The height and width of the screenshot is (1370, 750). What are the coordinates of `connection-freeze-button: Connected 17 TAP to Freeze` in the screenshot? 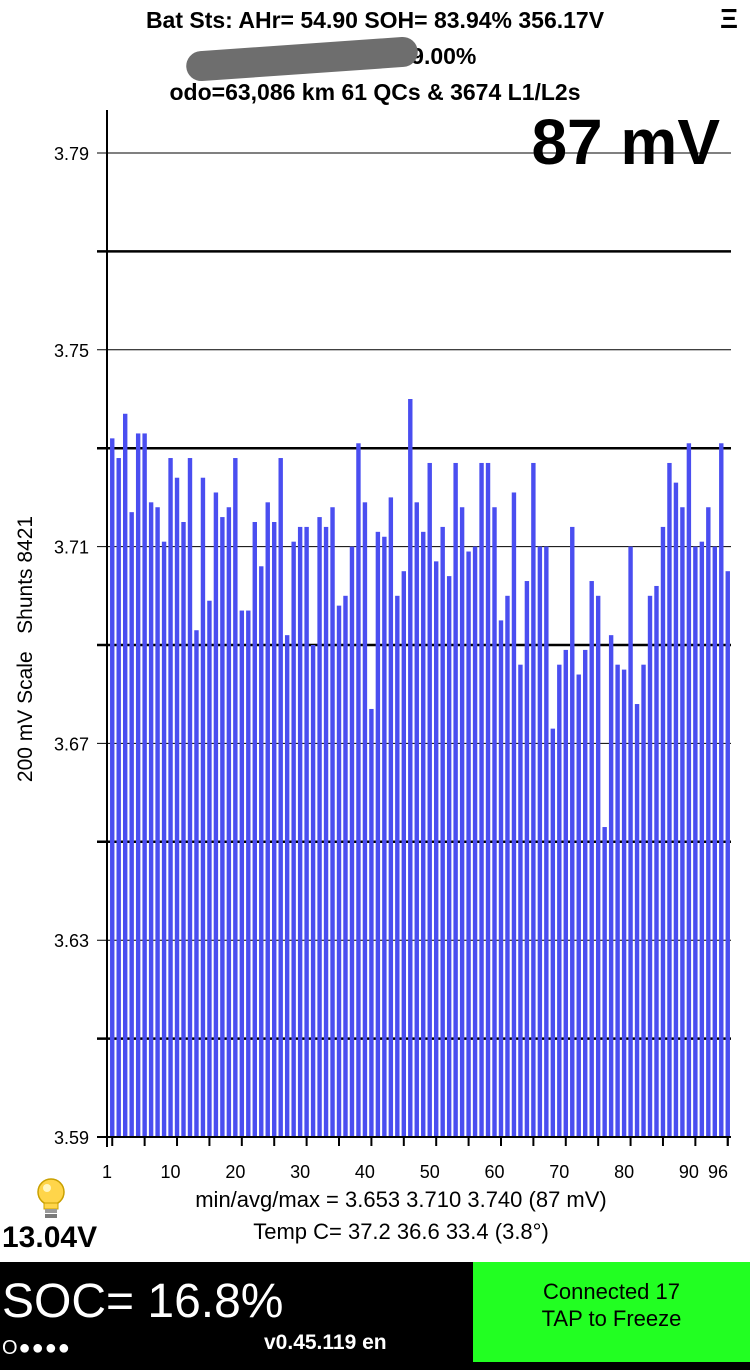 It's located at (611, 1312).